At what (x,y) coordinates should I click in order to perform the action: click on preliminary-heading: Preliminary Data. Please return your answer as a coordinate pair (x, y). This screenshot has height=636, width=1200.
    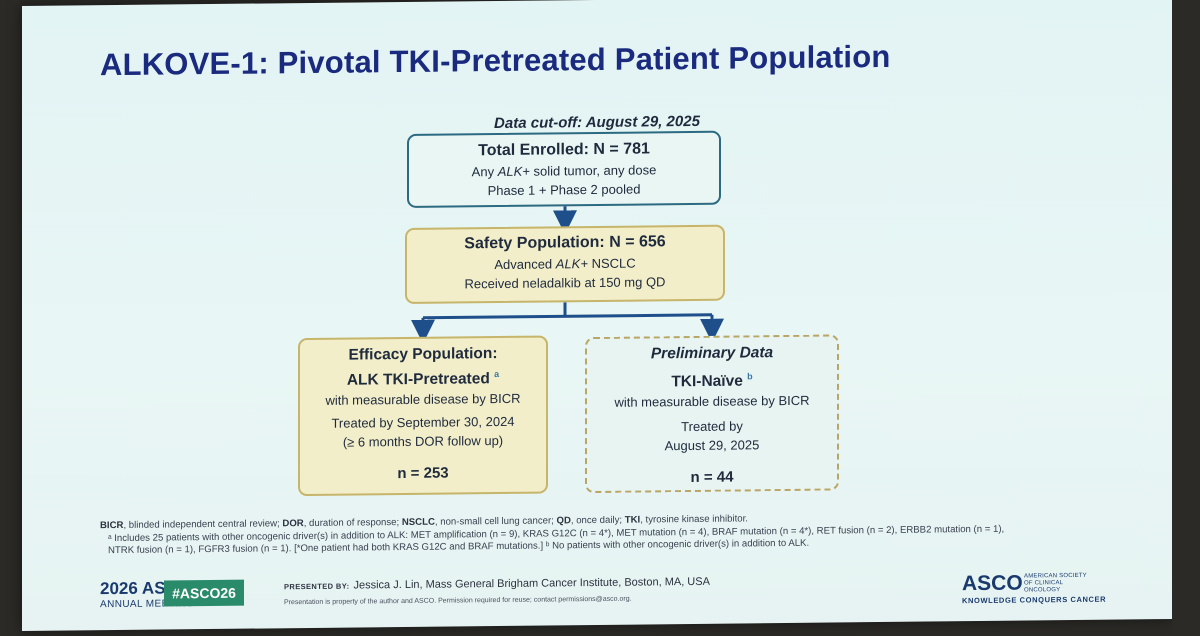
    Looking at the image, I should click on (712, 353).